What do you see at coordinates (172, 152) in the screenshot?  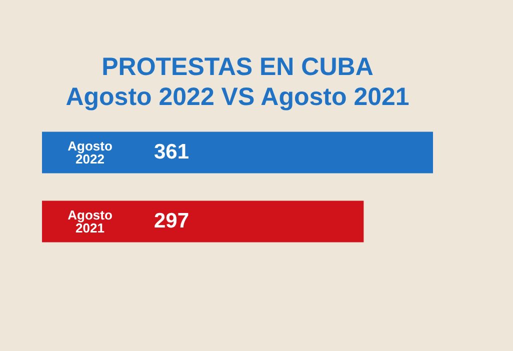 I see `data-label: 361` at bounding box center [172, 152].